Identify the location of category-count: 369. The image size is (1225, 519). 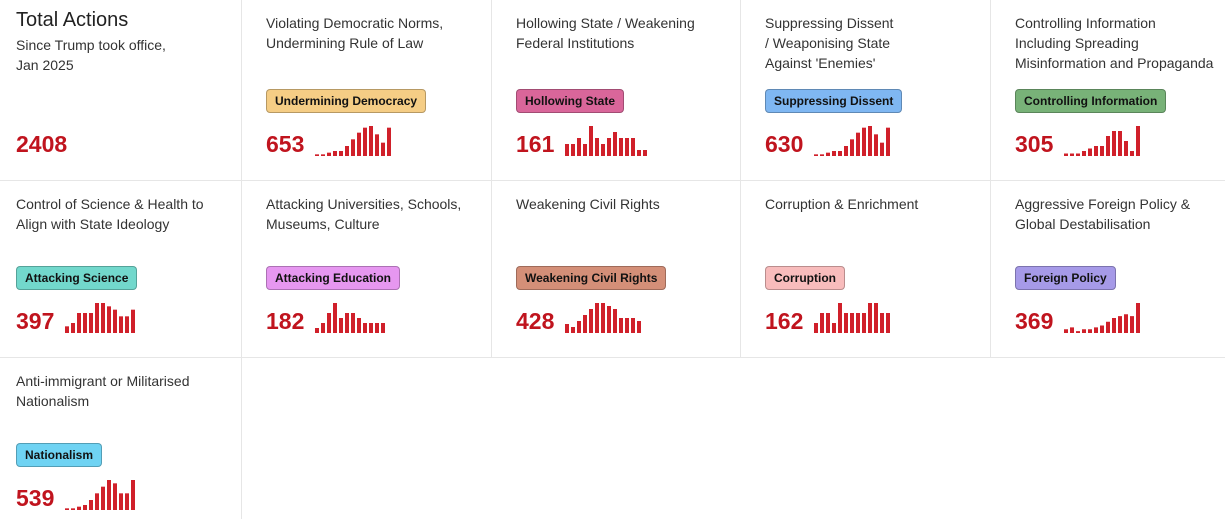
(1034, 321).